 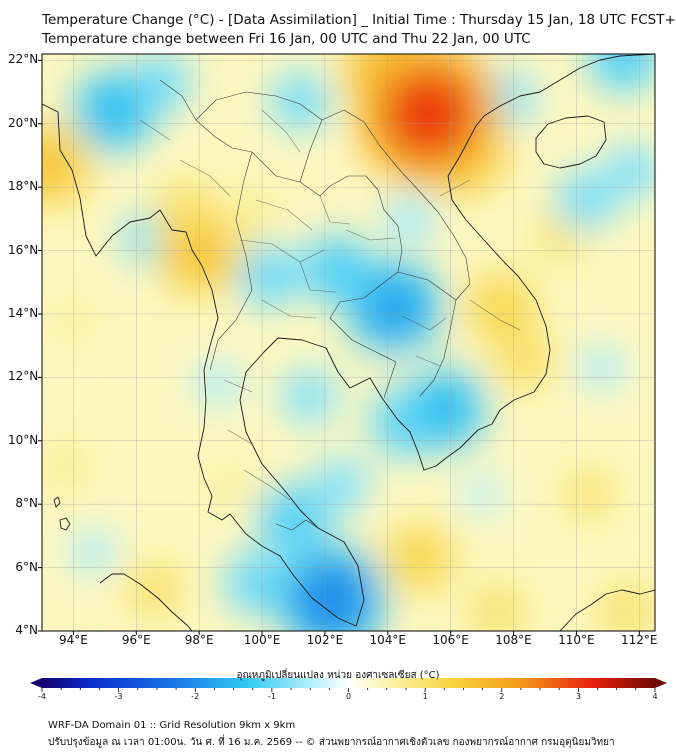 I want to click on latitude-label: 6°N, so click(x=26, y=566).